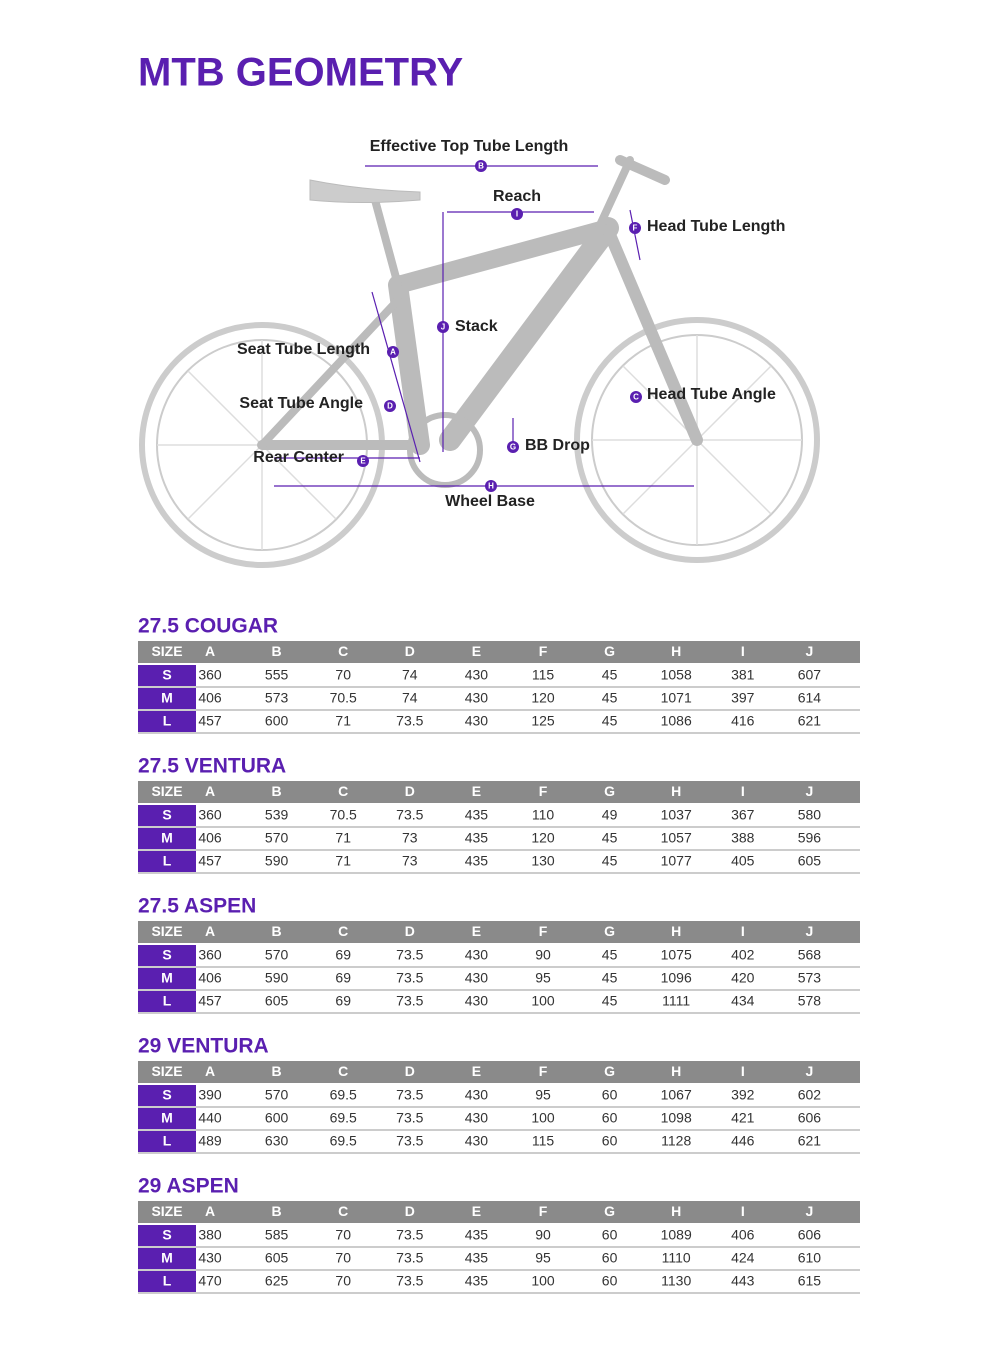 The image size is (1000, 1356). Describe the element at coordinates (743, 978) in the screenshot. I see `value-cell: 420` at that location.